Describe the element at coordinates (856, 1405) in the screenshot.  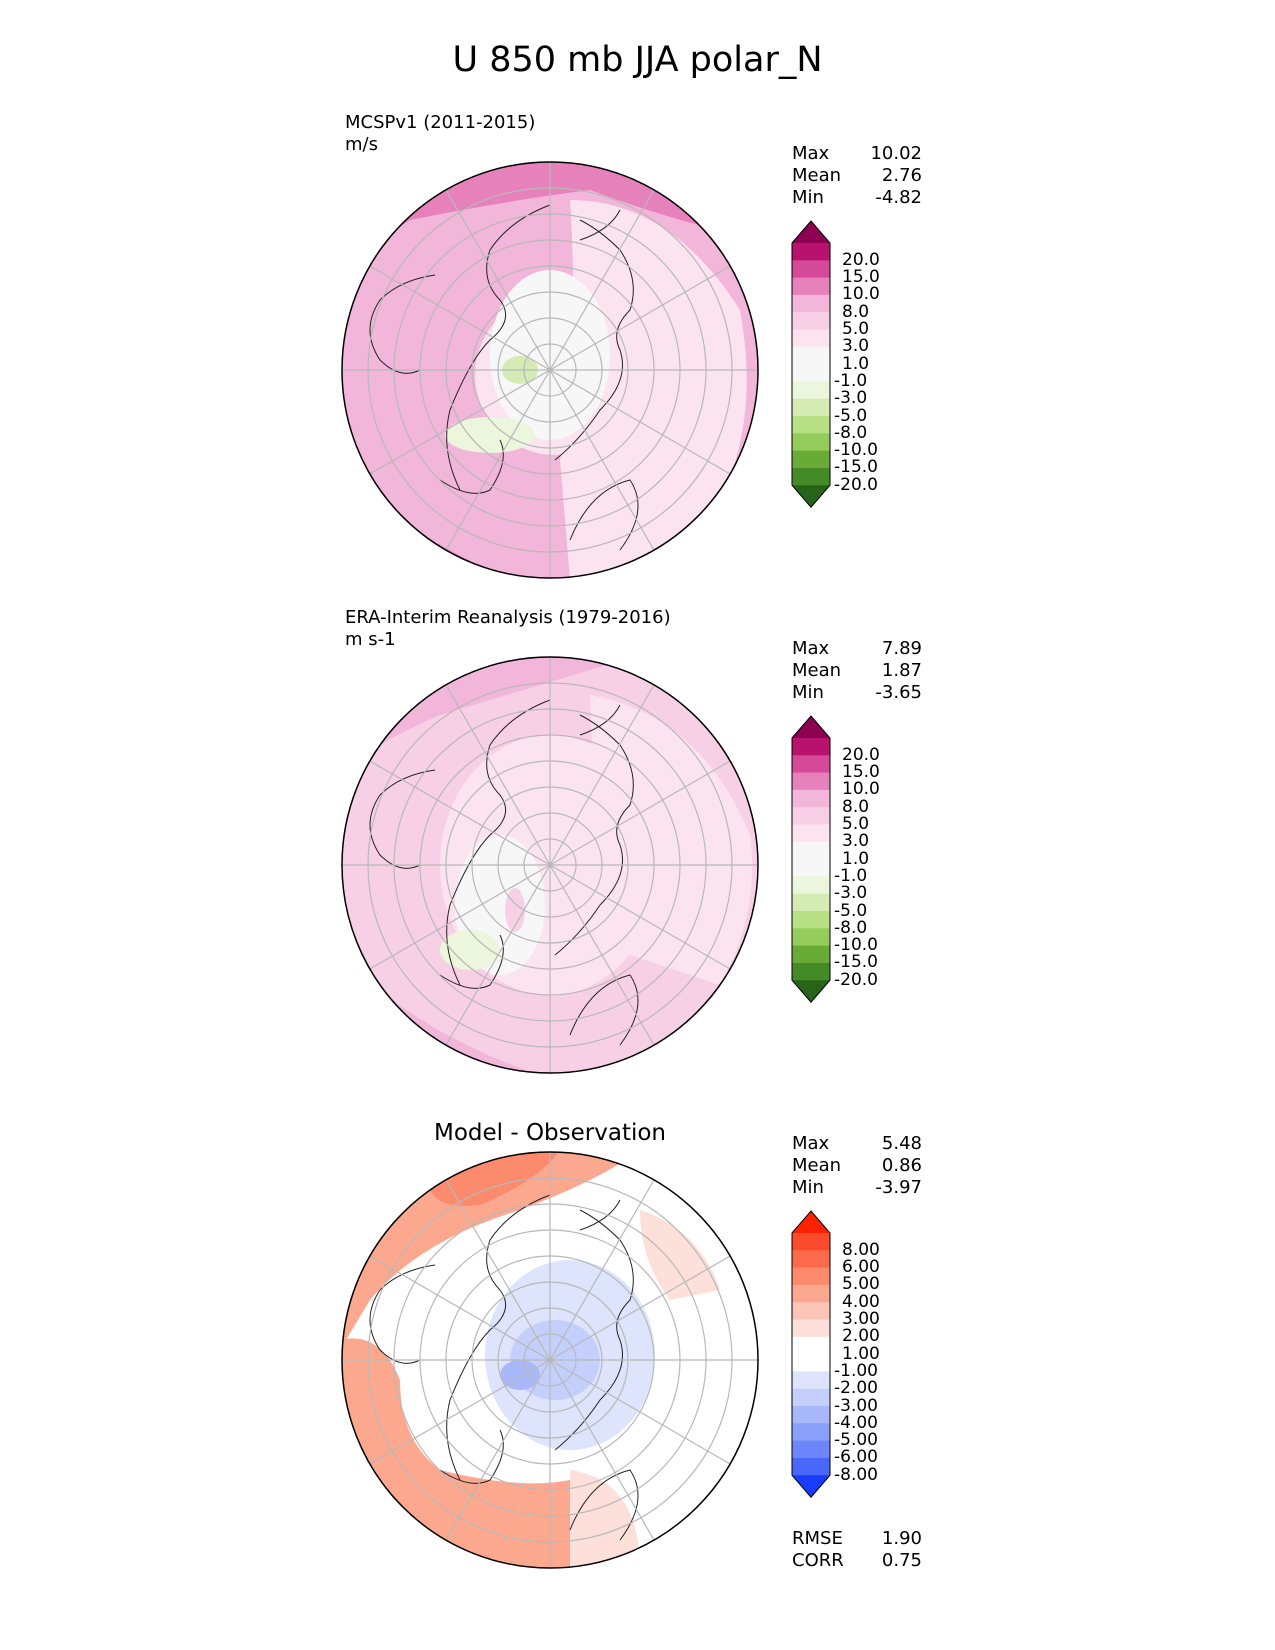
I see `colorbar-tick-label: -3.00` at that location.